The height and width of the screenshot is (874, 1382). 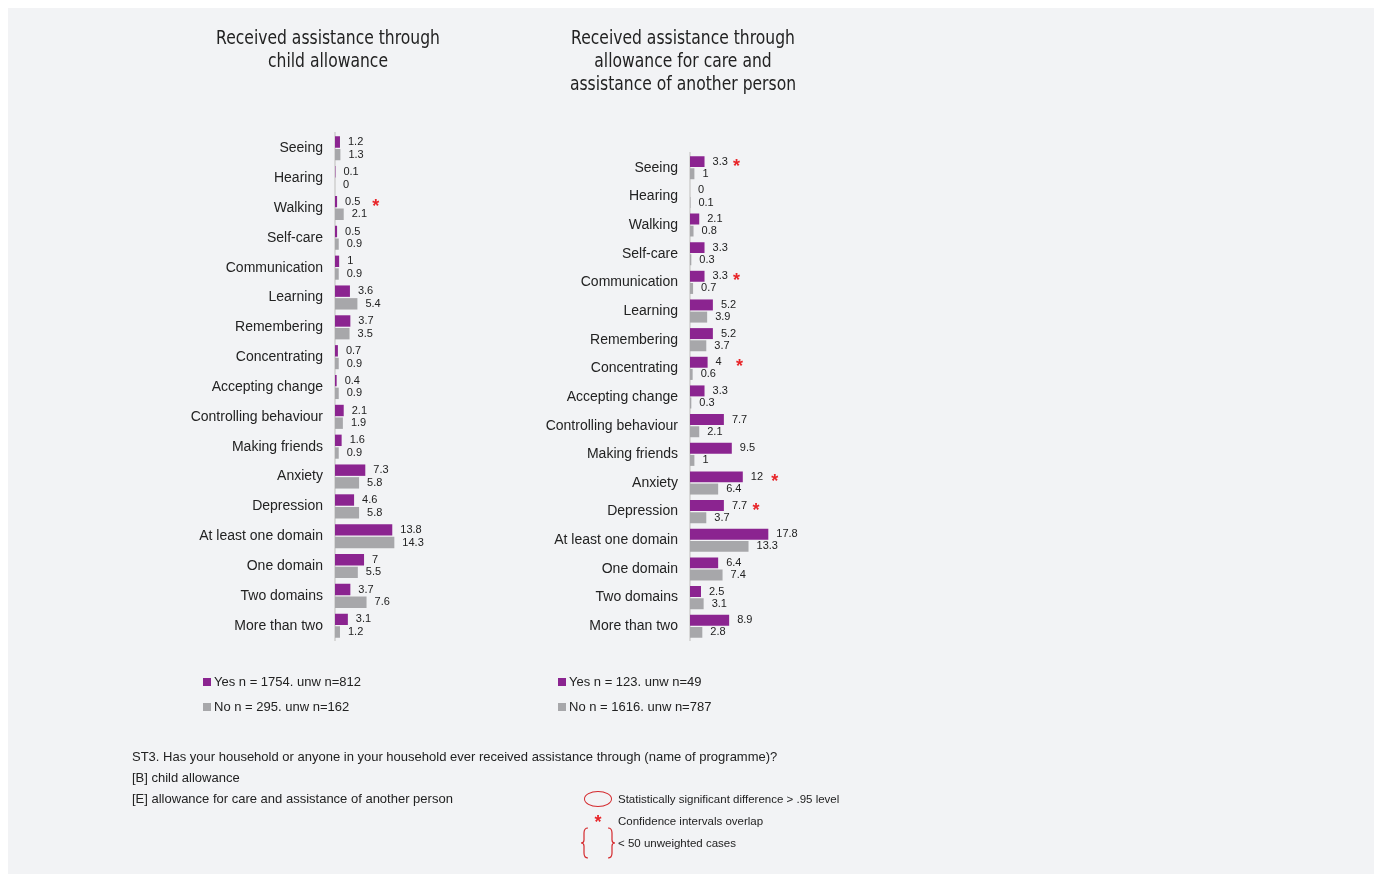 What do you see at coordinates (354, 392) in the screenshot?
I see `data-label: 0.9` at bounding box center [354, 392].